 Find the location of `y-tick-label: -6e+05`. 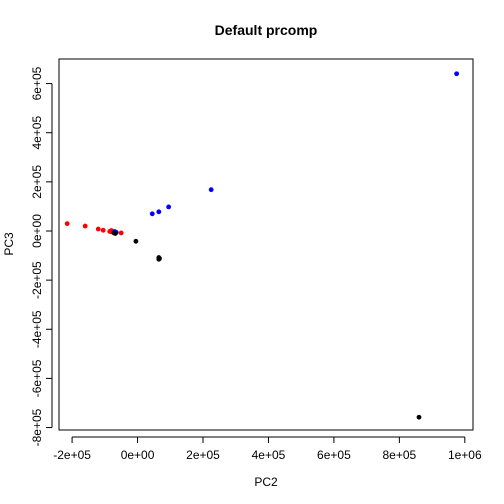

y-tick-label: -6e+05 is located at coordinates (37, 378).